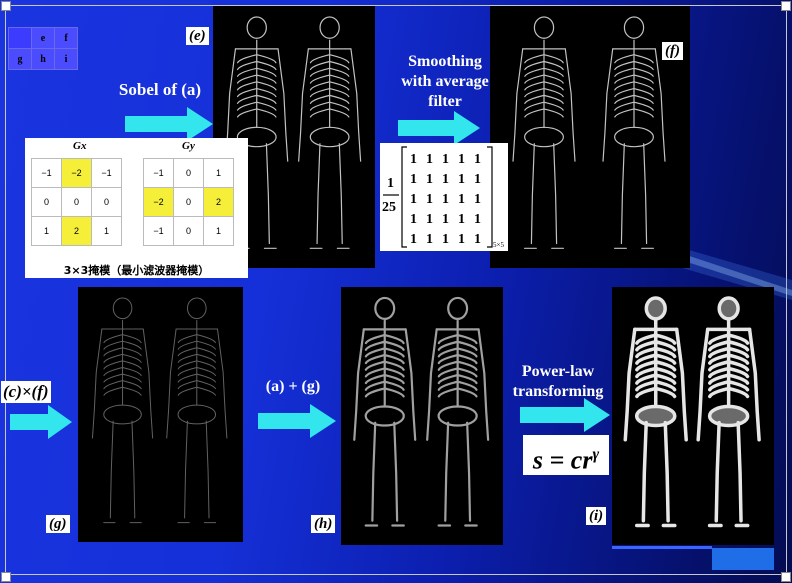  Describe the element at coordinates (158, 202) in the screenshot. I see `gy-cell: −2` at that location.